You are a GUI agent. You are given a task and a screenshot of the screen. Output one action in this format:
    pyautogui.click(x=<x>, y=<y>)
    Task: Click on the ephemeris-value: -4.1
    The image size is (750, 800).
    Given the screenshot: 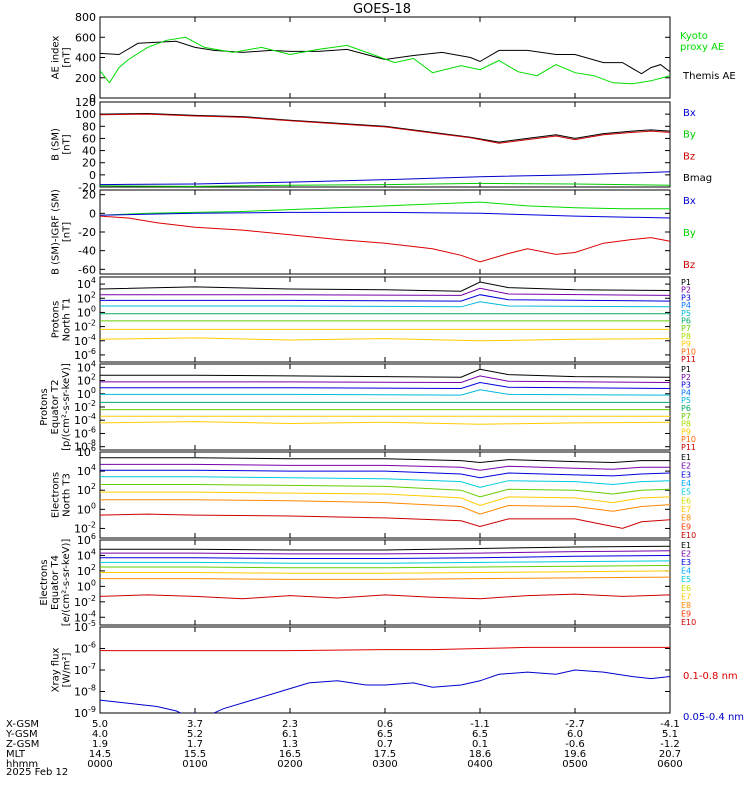 What is the action you would take?
    pyautogui.click(x=670, y=724)
    